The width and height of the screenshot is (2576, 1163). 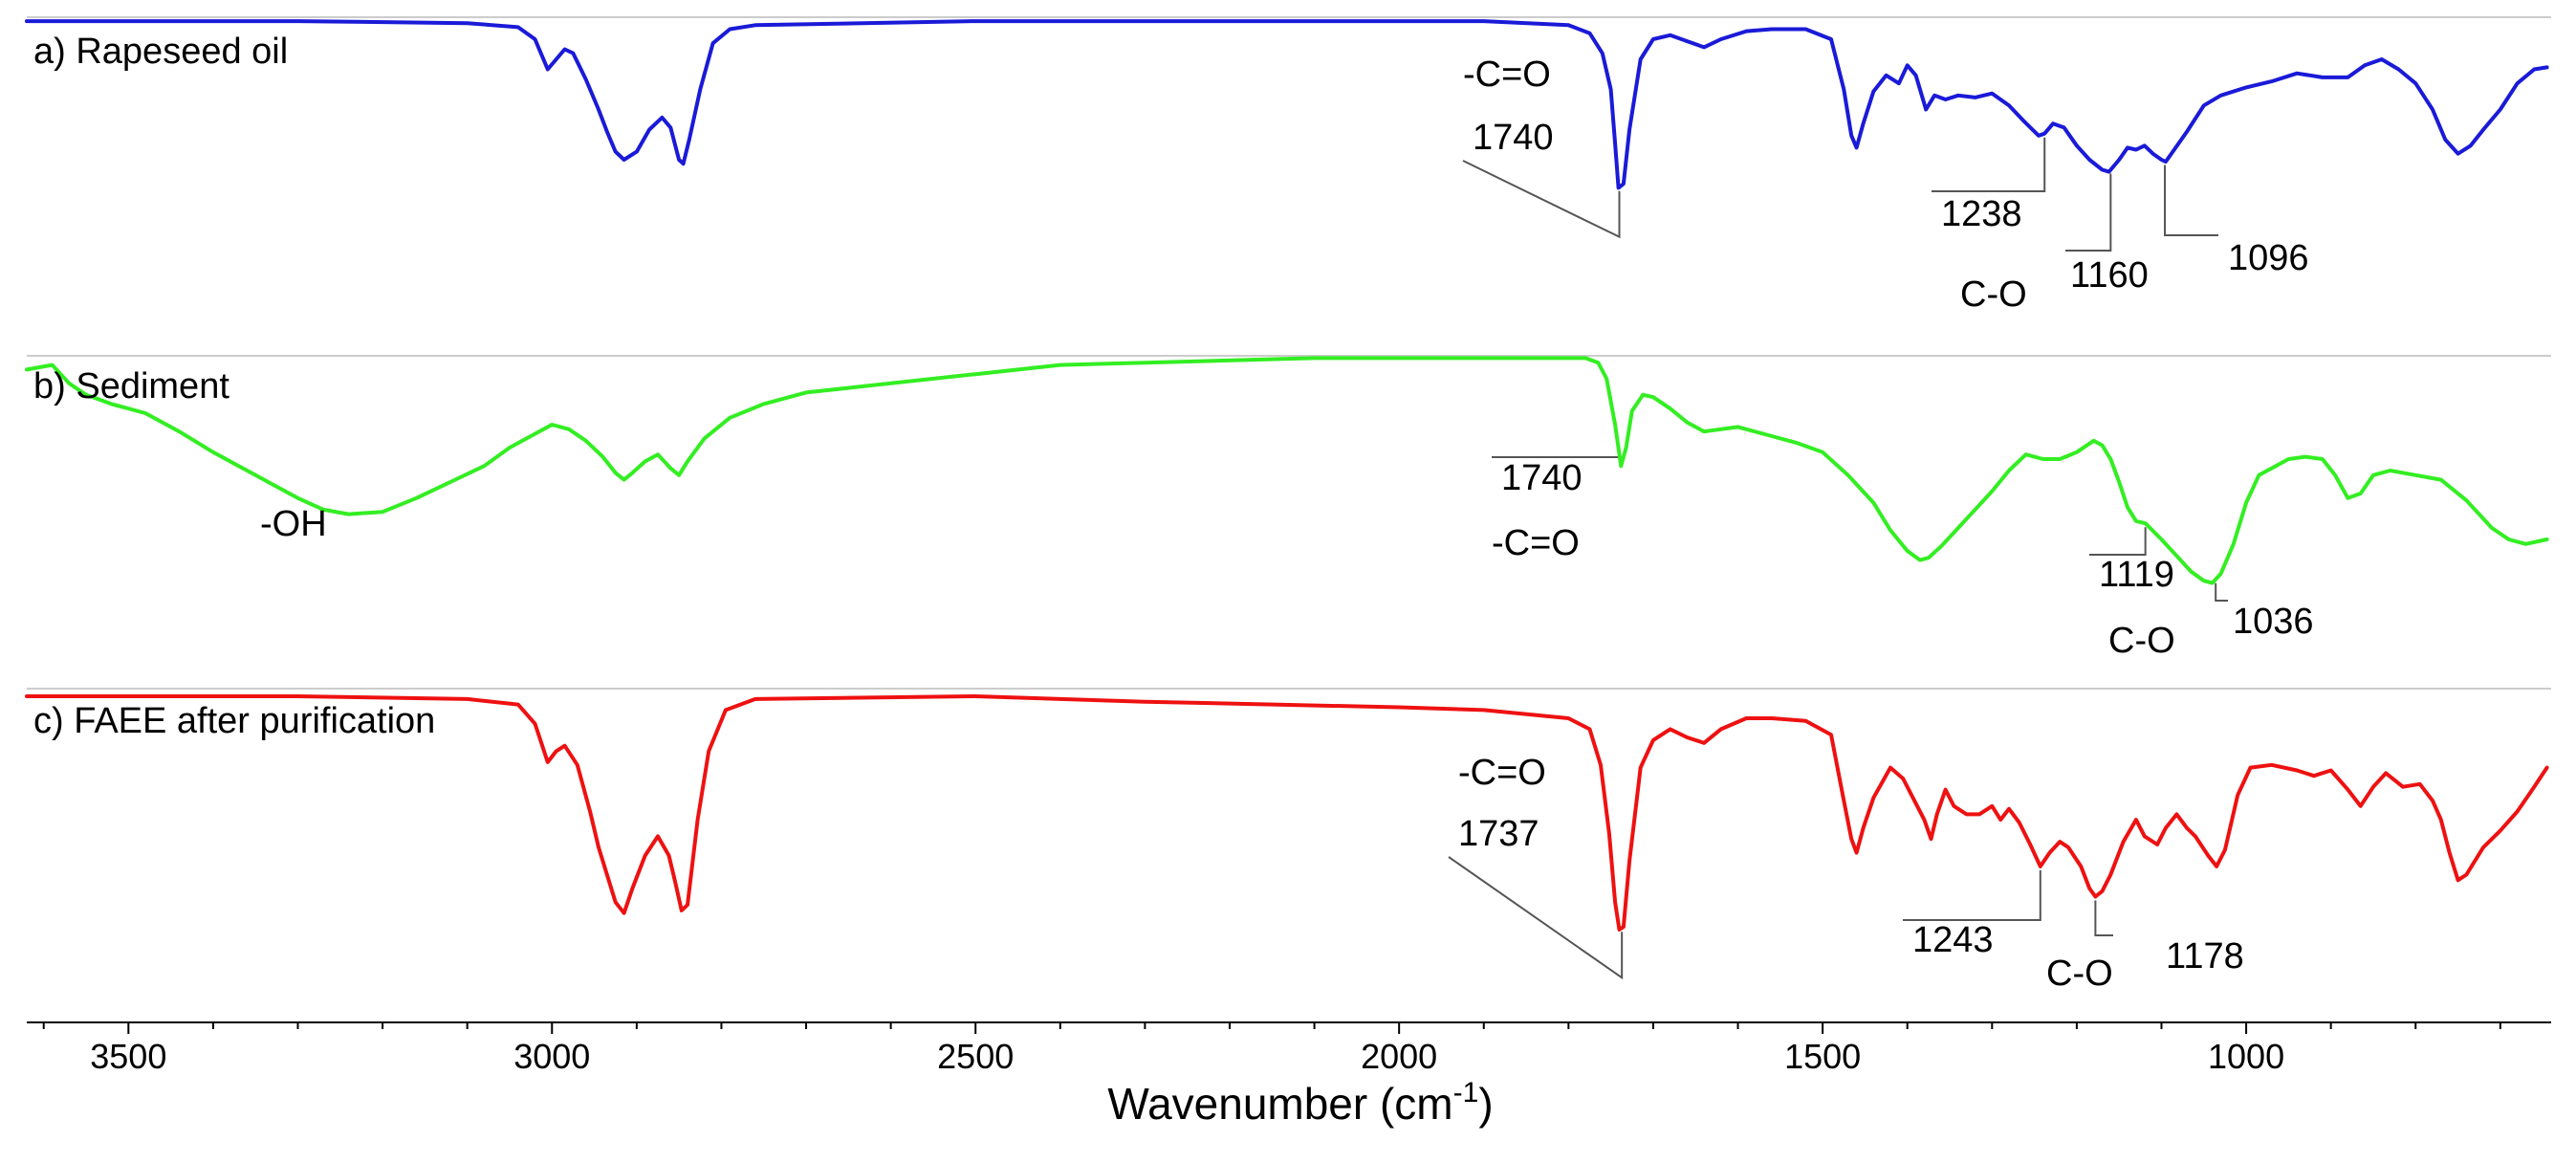 What do you see at coordinates (1953, 940) in the screenshot?
I see `annotation-label-1243: 1243` at bounding box center [1953, 940].